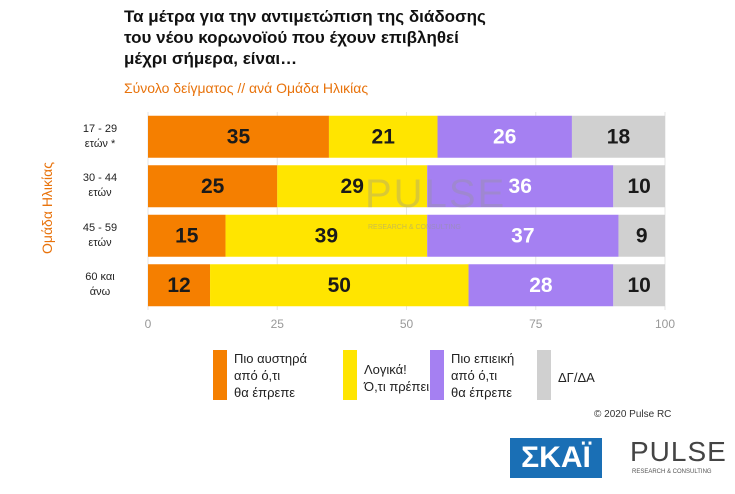 The height and width of the screenshot is (494, 735). What do you see at coordinates (271, 375) in the screenshot?
I see `legend-label: Πιο αυστηρά από ό,τι θα έπρεπε` at bounding box center [271, 375].